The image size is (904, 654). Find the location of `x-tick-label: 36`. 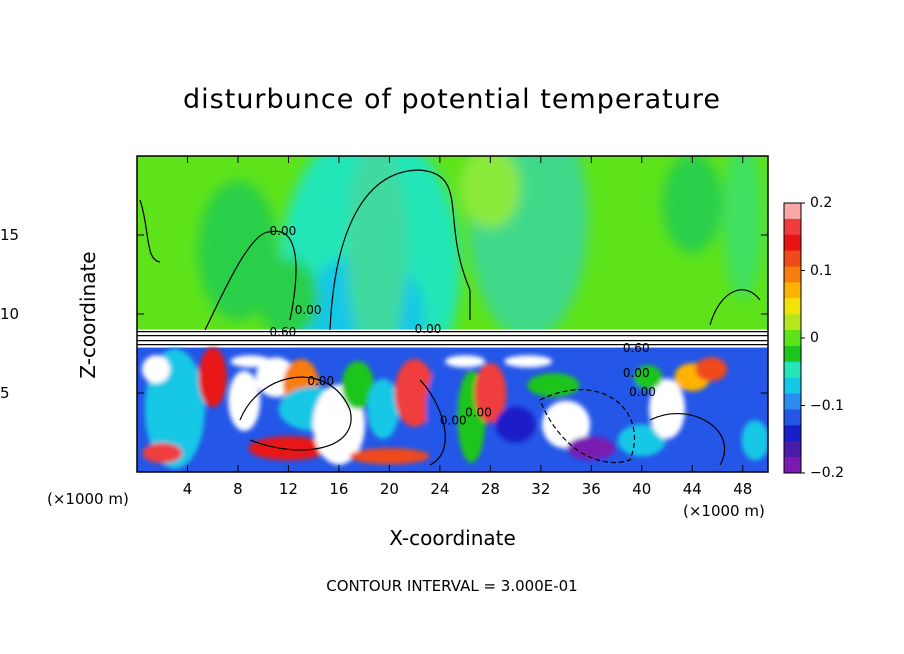

x-tick-label: 36 is located at coordinates (591, 489).